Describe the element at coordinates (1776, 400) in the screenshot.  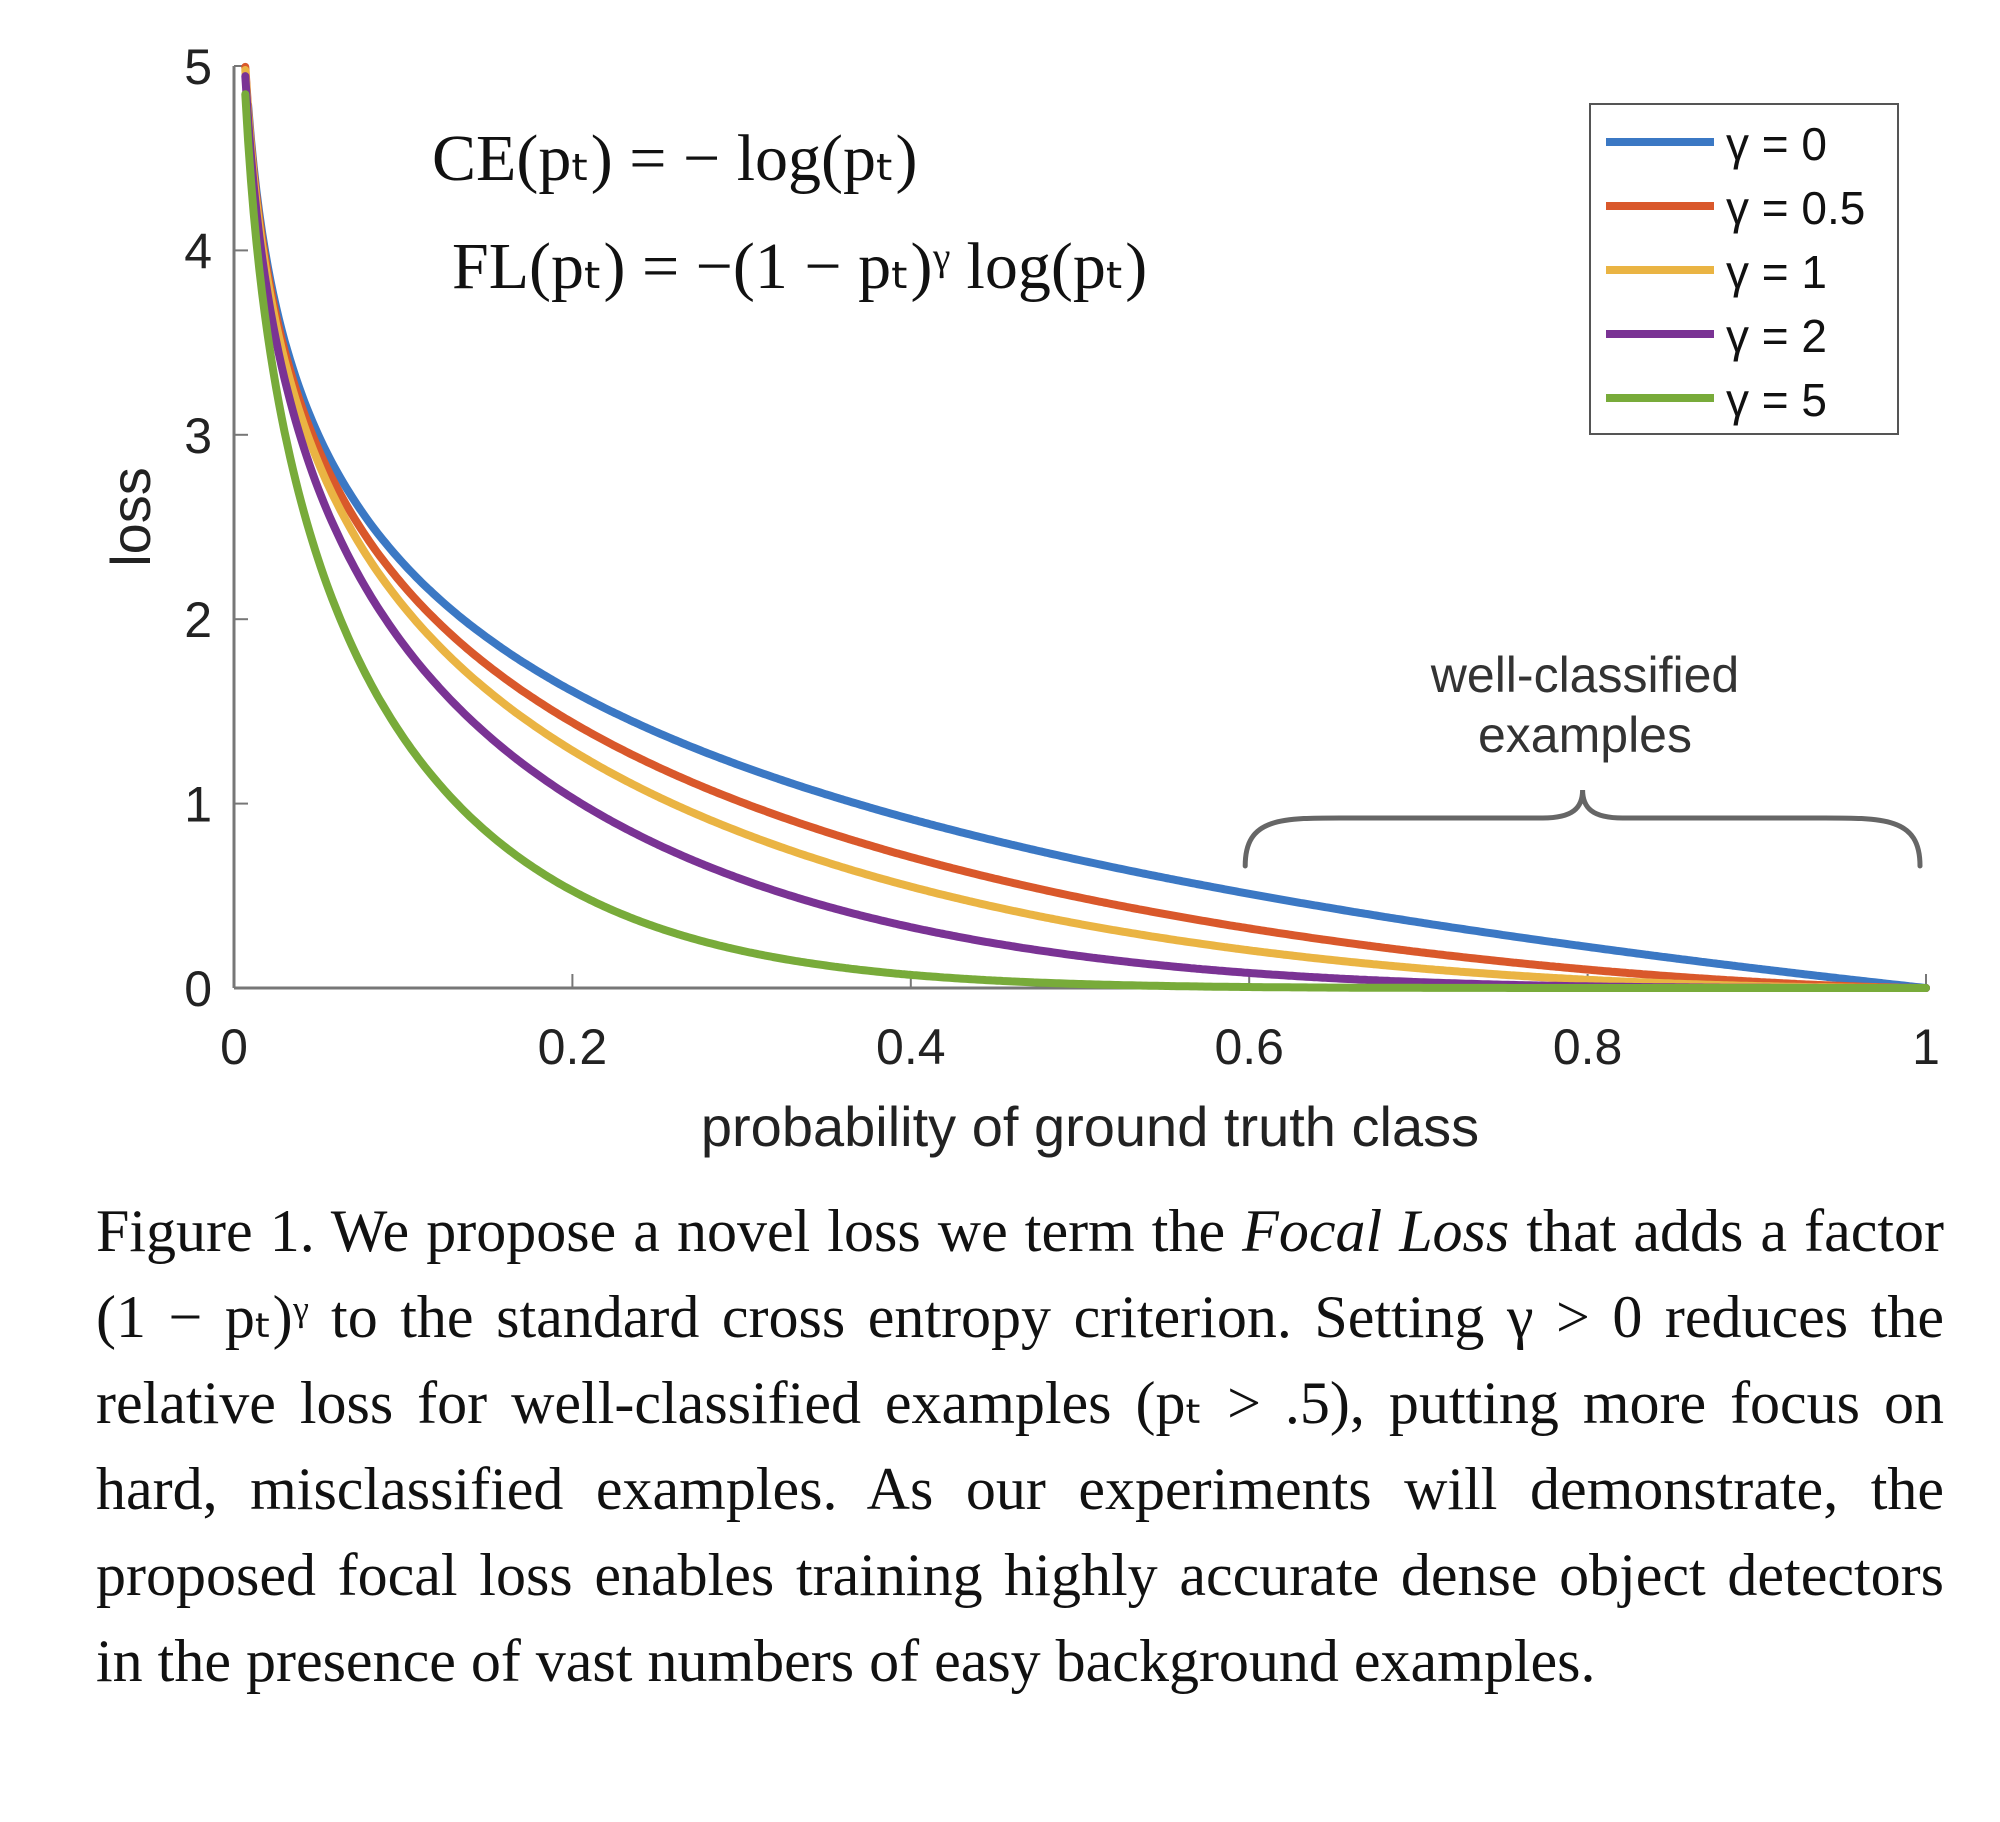
I see `legend-label: γ = 5` at that location.